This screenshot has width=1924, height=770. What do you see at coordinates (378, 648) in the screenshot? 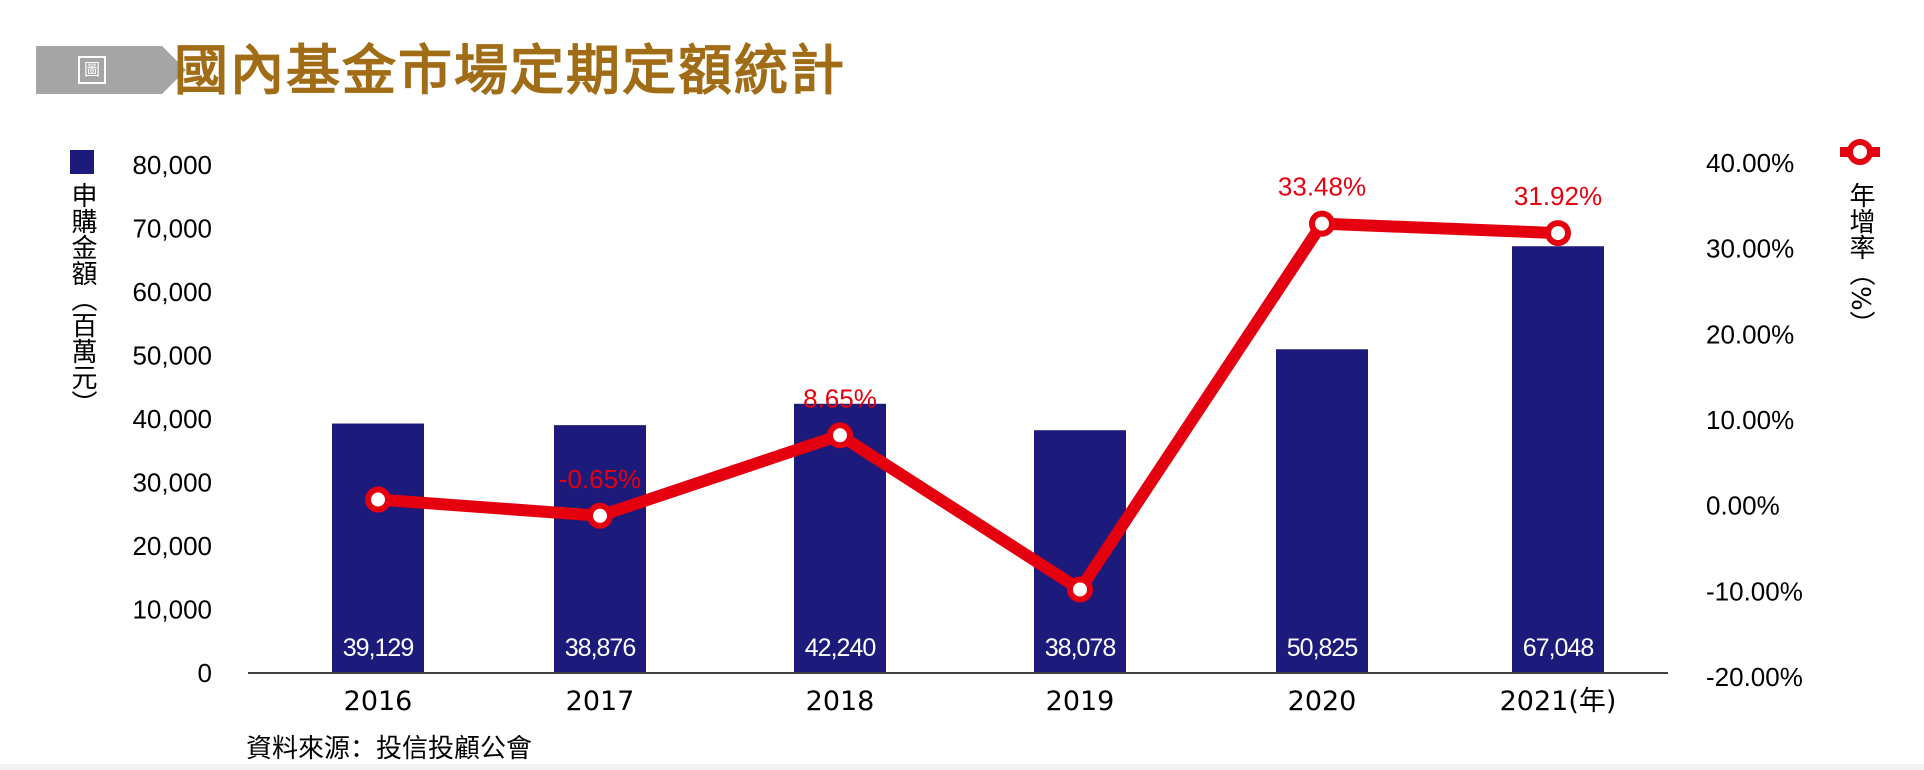
I see `bar-value-label: 39,129` at bounding box center [378, 648].